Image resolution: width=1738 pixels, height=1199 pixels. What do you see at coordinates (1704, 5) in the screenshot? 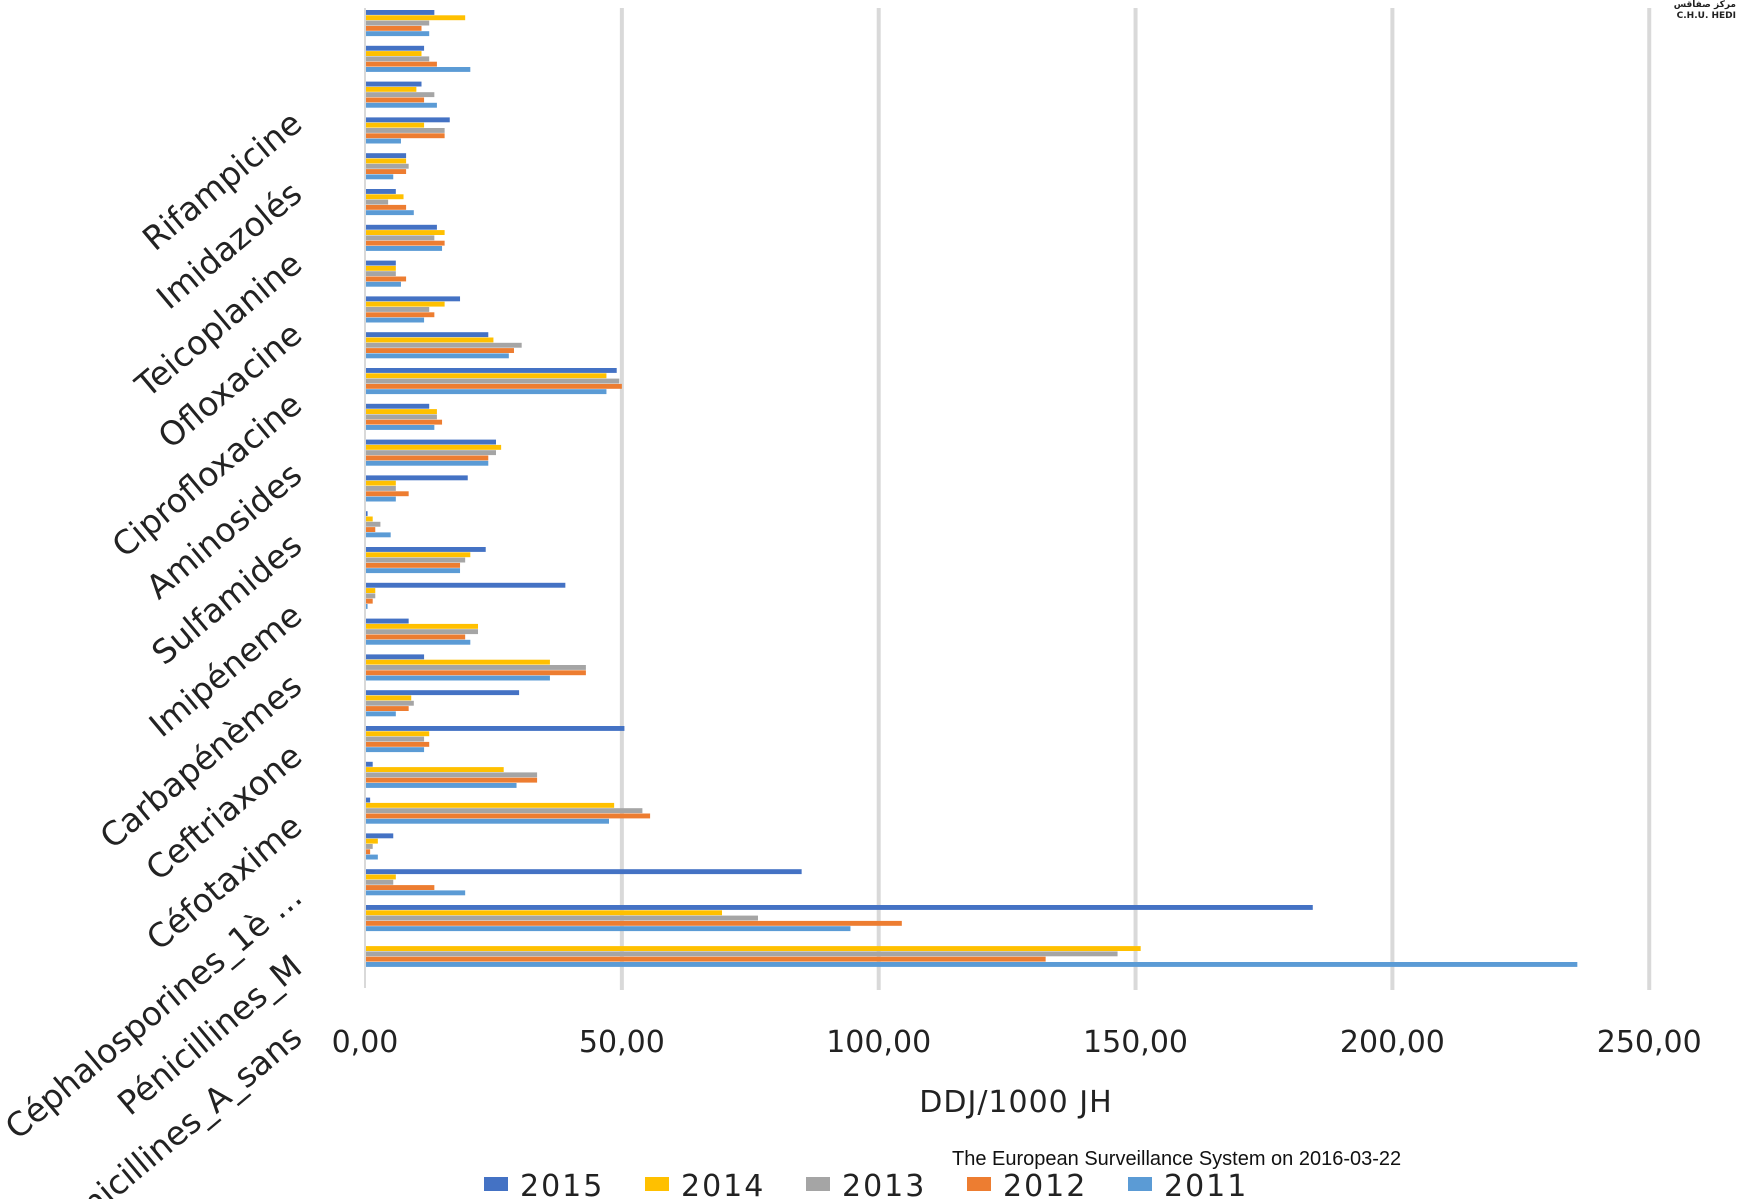
I see `logo-arabic-text: مركز صفاقس` at bounding box center [1704, 5].